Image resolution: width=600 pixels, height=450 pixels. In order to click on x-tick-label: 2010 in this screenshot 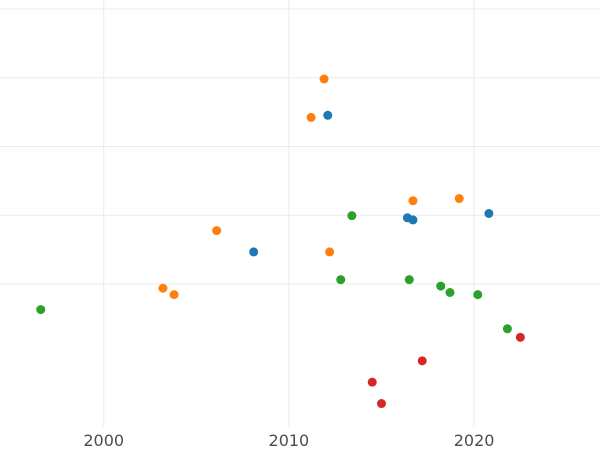, I will do `click(289, 440)`.